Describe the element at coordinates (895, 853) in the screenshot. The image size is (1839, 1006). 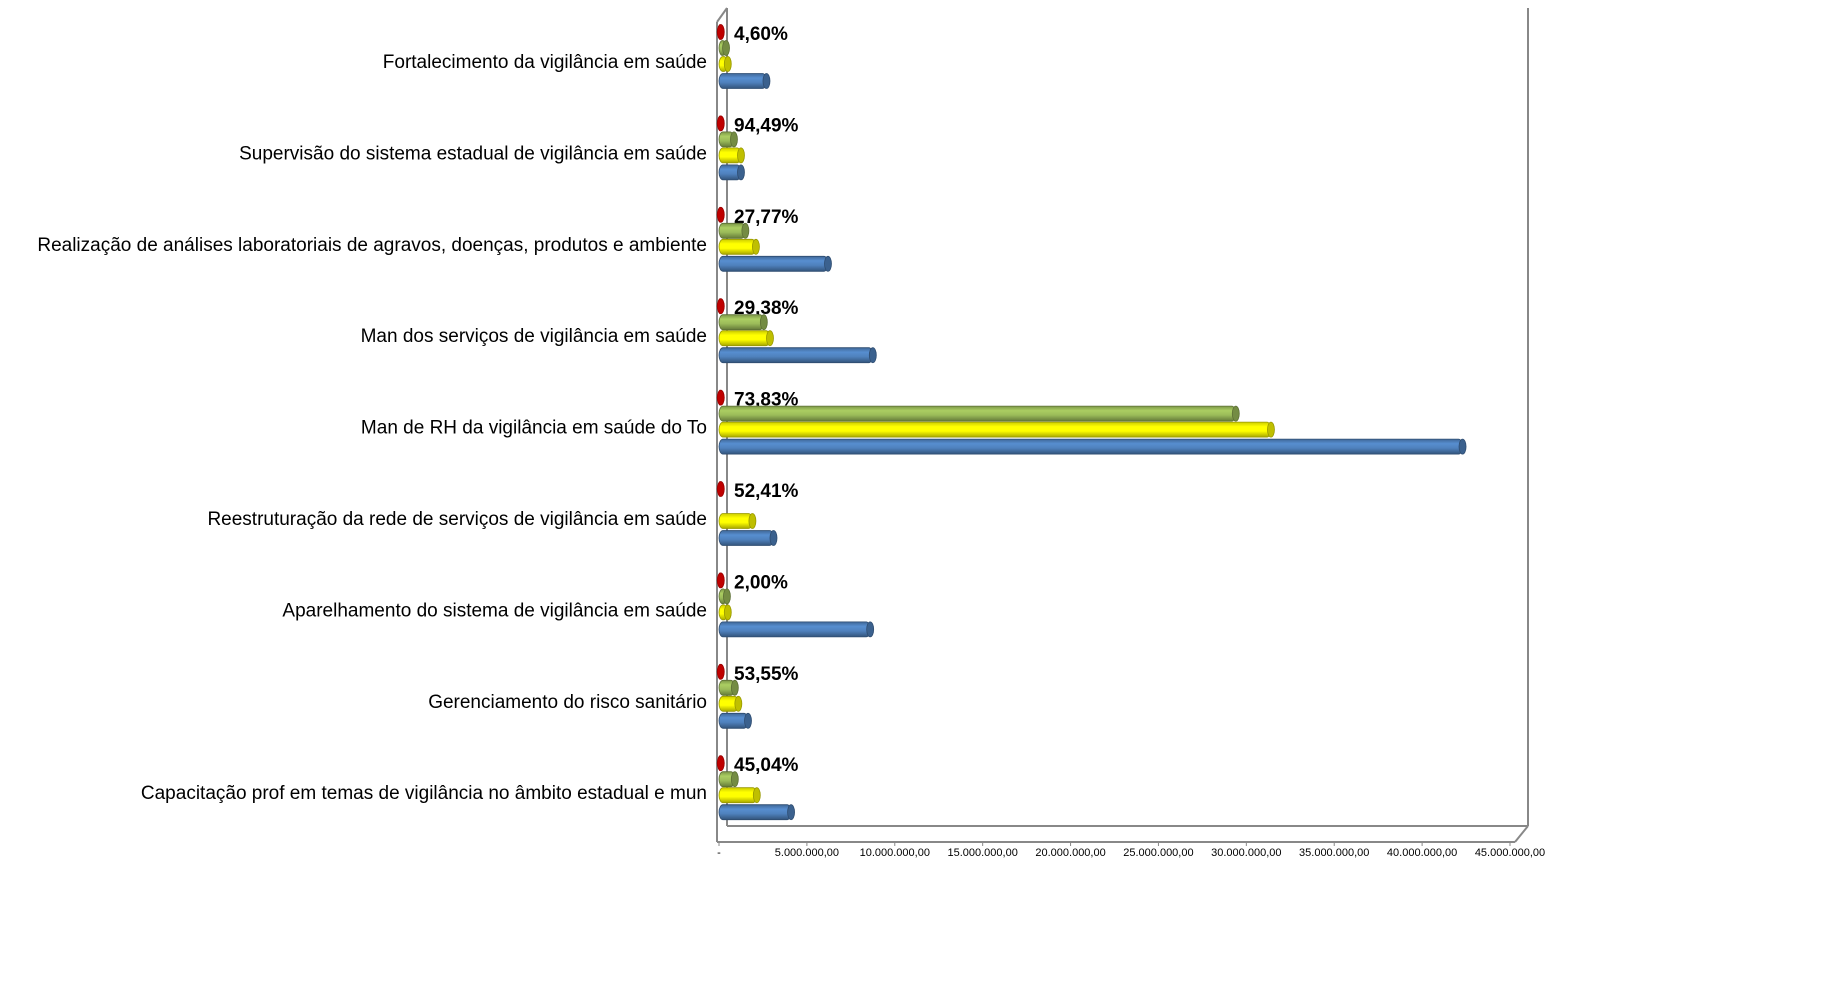
I see `x-tick-label: 10.000.000,00` at that location.